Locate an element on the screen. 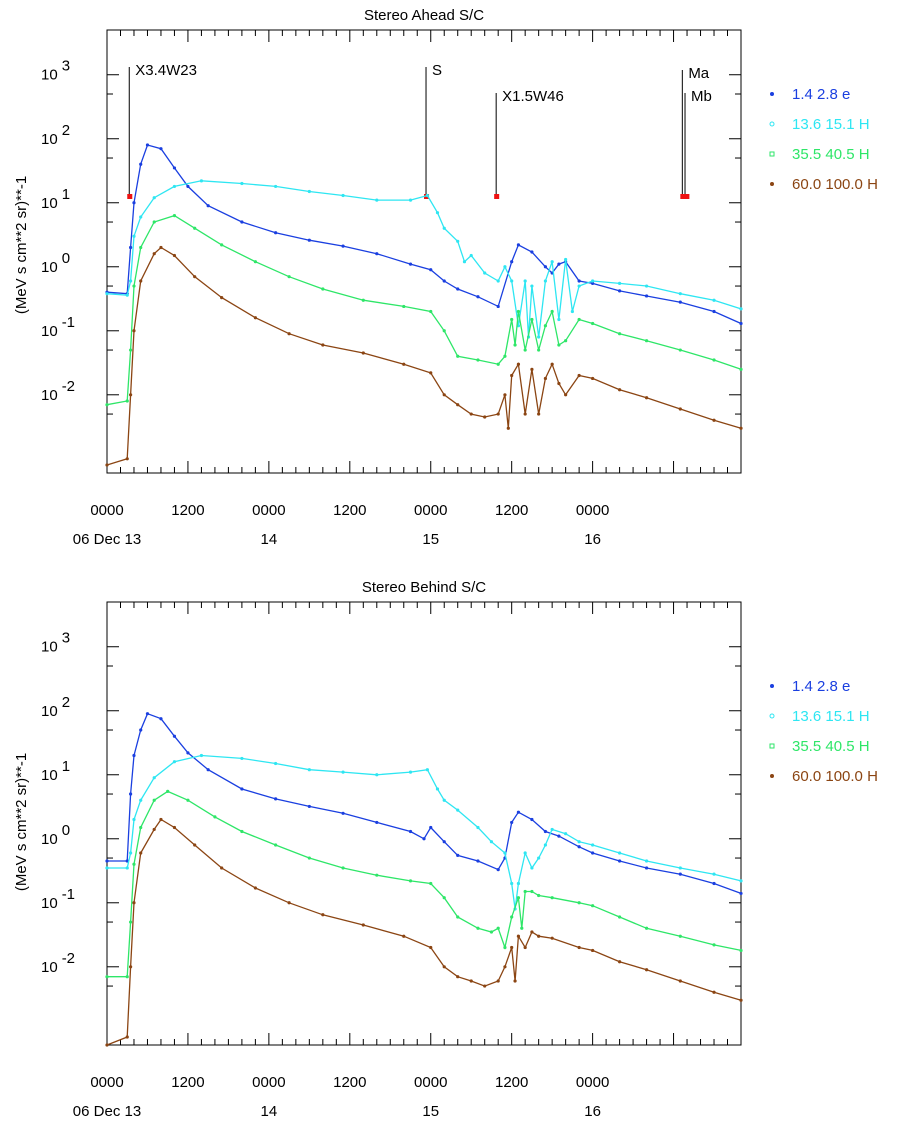 The image size is (915, 1121). y-axis-label: (MeV s cm**2 sr)**-1 is located at coordinates (21, 822).